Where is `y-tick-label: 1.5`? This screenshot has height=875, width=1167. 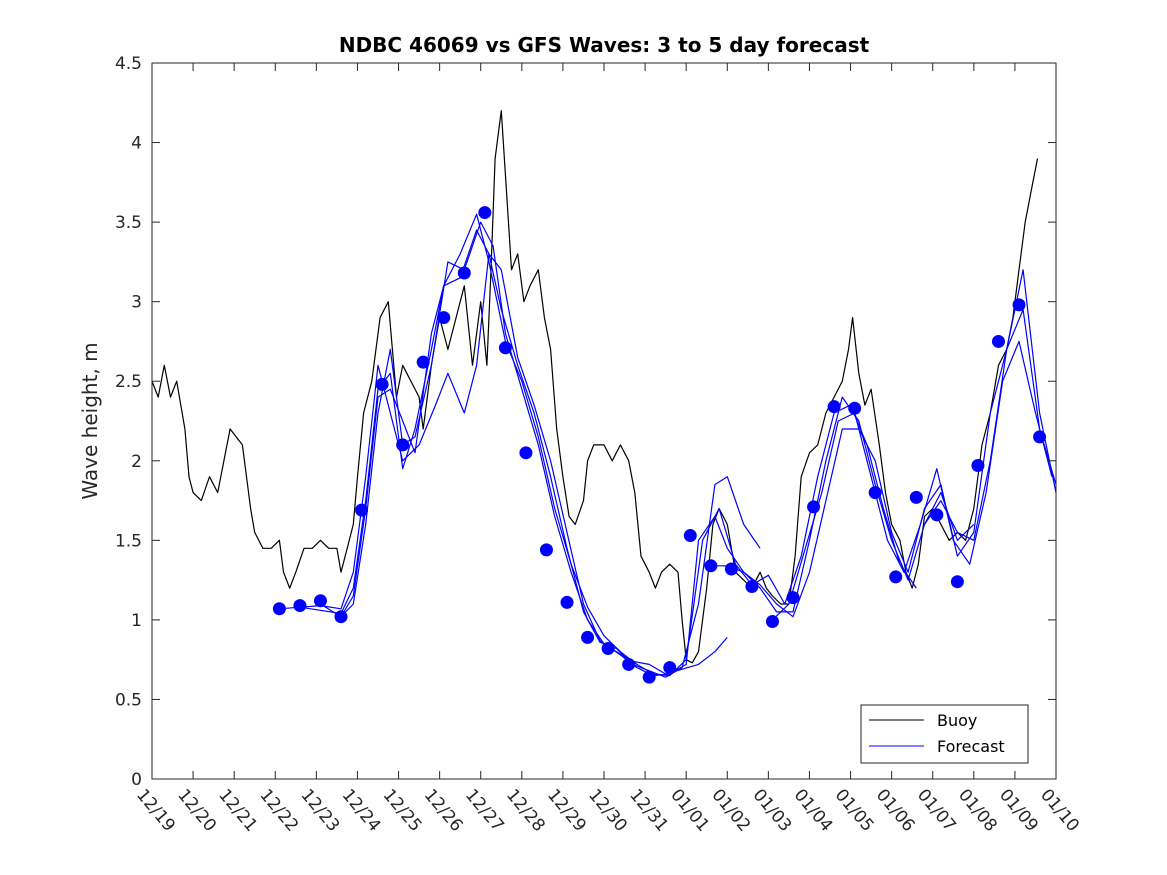 y-tick-label: 1.5 is located at coordinates (128, 541).